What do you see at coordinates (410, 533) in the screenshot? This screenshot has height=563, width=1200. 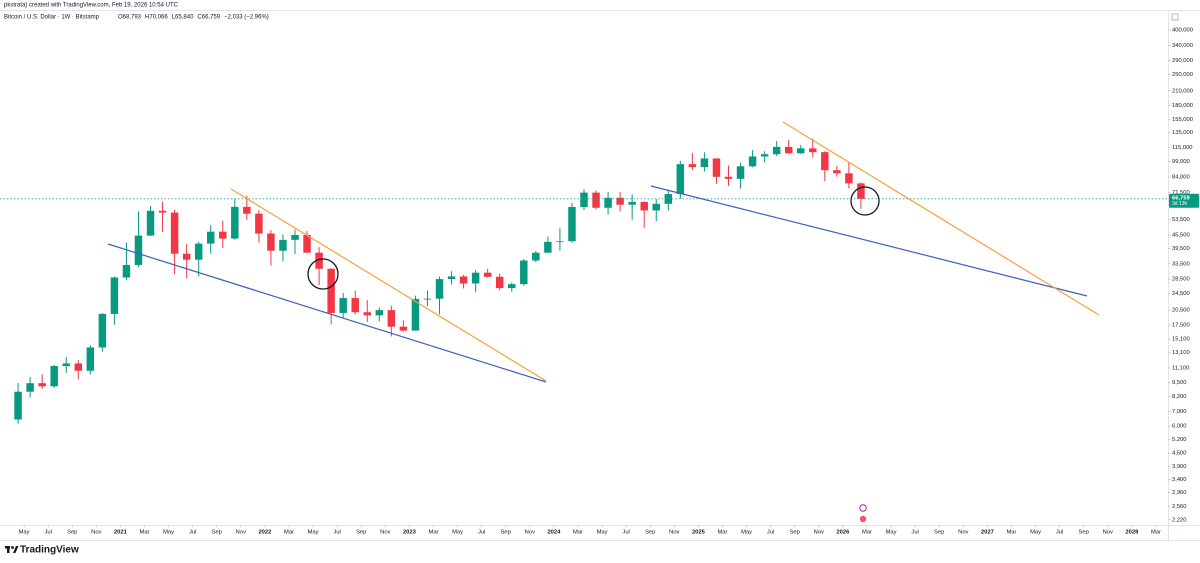 I see `x-tick-label: 2023` at bounding box center [410, 533].